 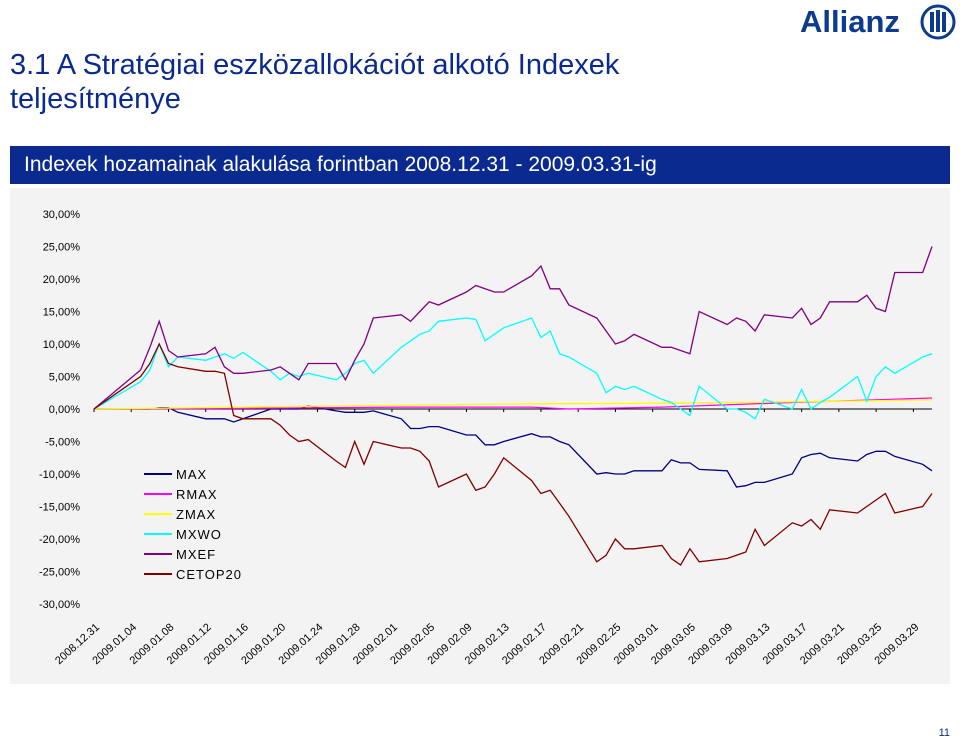 I want to click on logo-wordmark: Allianz, so click(x=850, y=21).